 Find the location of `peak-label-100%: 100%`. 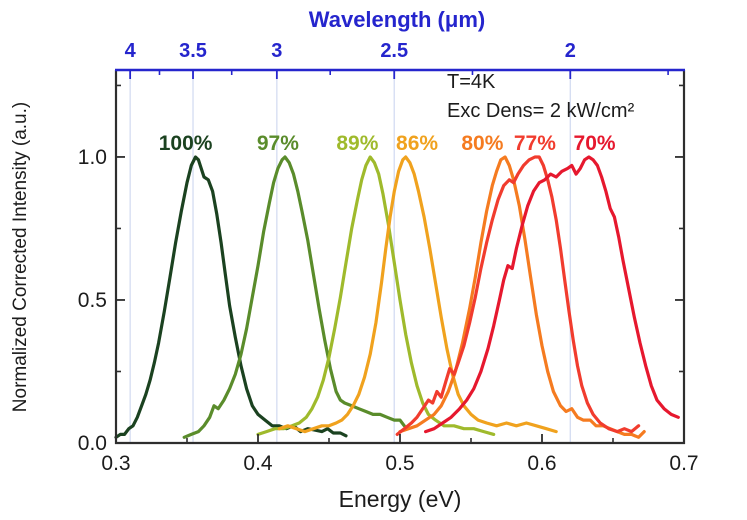

peak-label-100%: 100% is located at coordinates (186, 143).